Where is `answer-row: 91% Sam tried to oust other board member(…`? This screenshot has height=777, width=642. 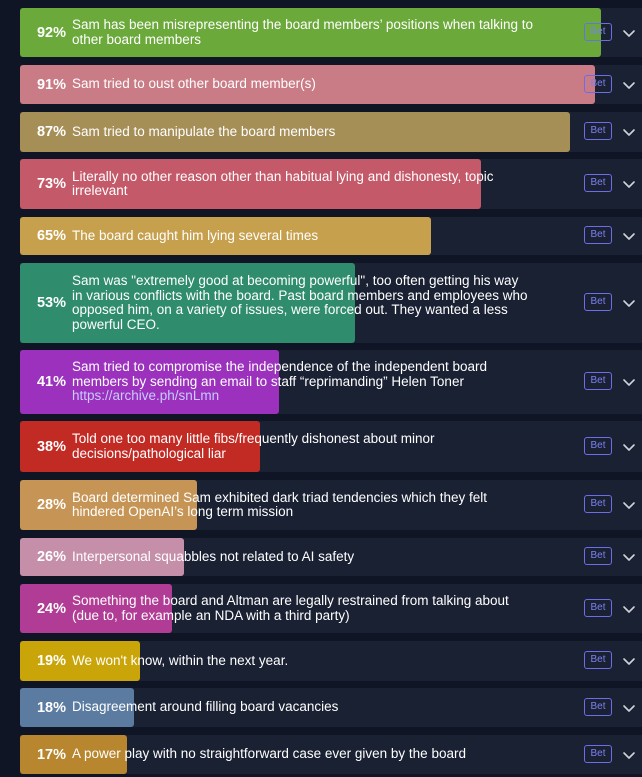 answer-row: 91% Sam tried to oust other board member(… is located at coordinates (331, 84).